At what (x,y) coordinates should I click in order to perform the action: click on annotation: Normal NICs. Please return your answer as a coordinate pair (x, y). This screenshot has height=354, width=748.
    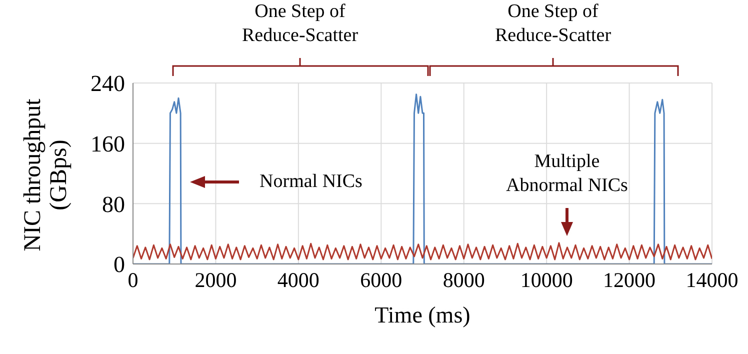
    Looking at the image, I should click on (311, 182).